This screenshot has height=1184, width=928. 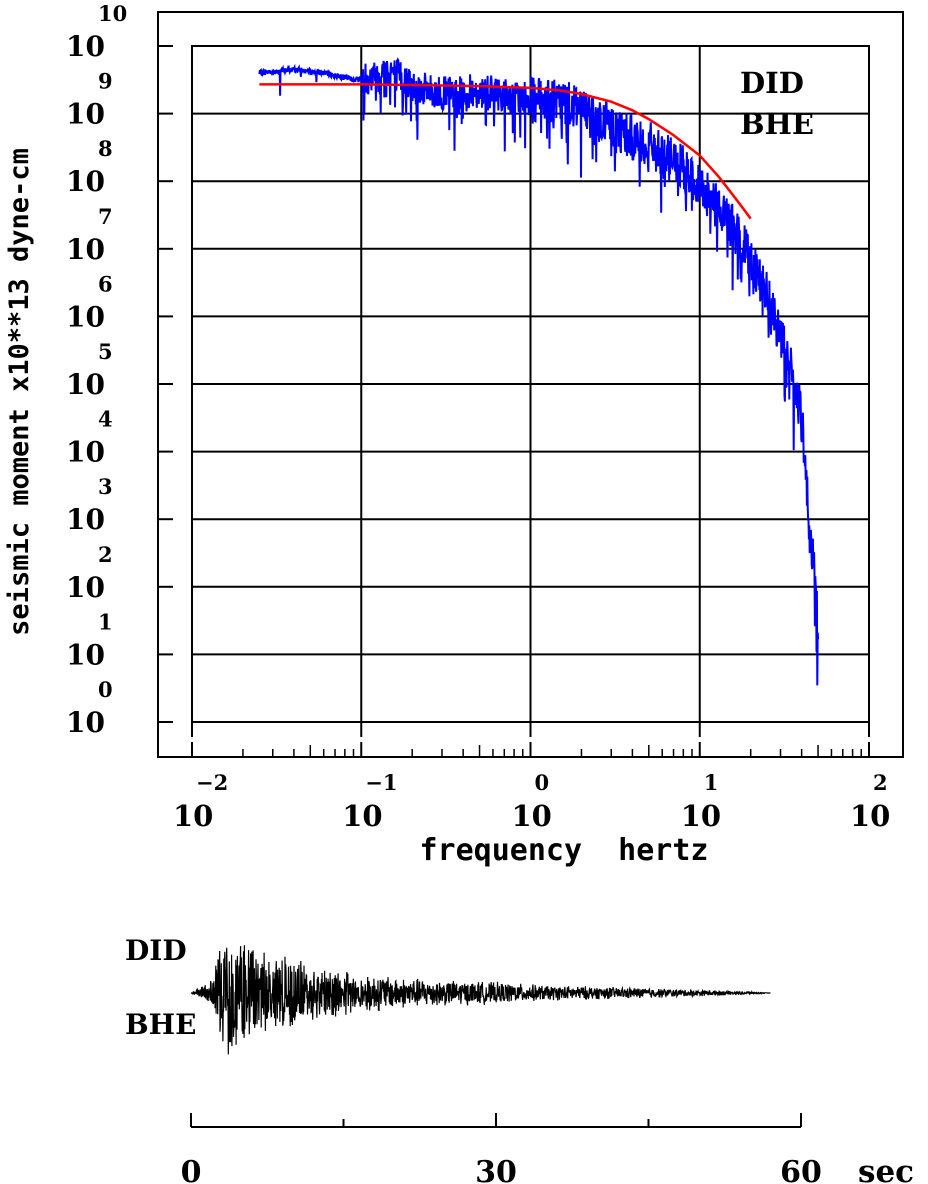 I want to click on y-axis-title: seismic moment x10**13 dyne-cm, so click(x=19, y=392).